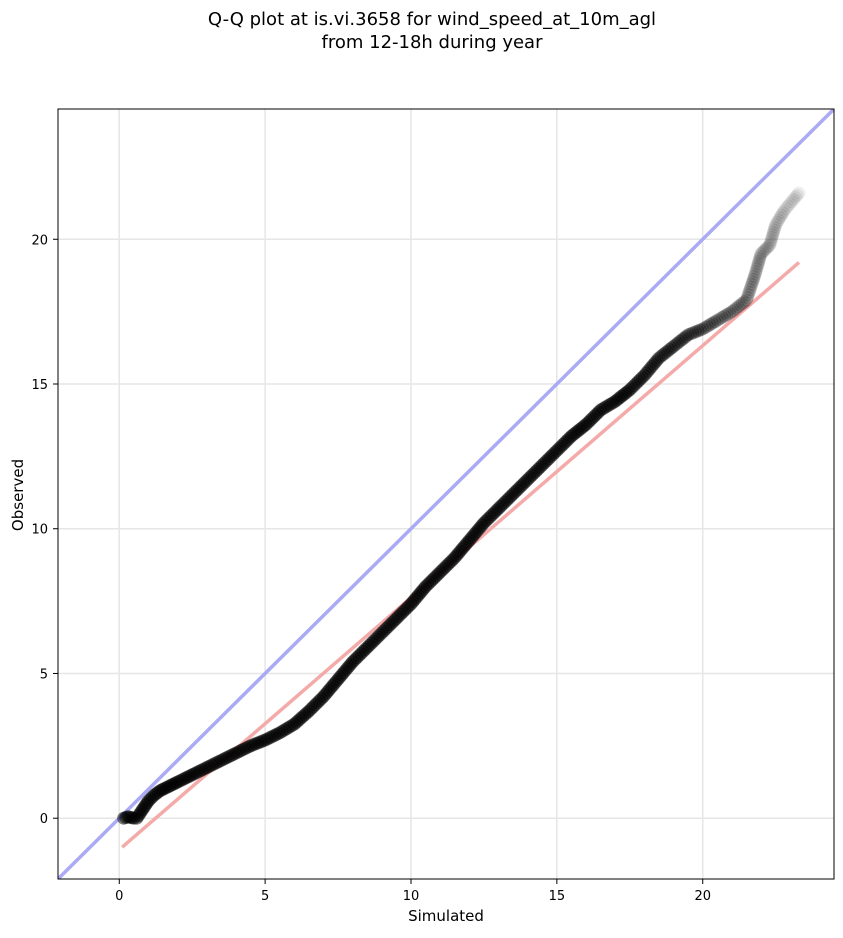  What do you see at coordinates (433, 42) in the screenshot?
I see `chart-subtitle: from 12-18h during year` at bounding box center [433, 42].